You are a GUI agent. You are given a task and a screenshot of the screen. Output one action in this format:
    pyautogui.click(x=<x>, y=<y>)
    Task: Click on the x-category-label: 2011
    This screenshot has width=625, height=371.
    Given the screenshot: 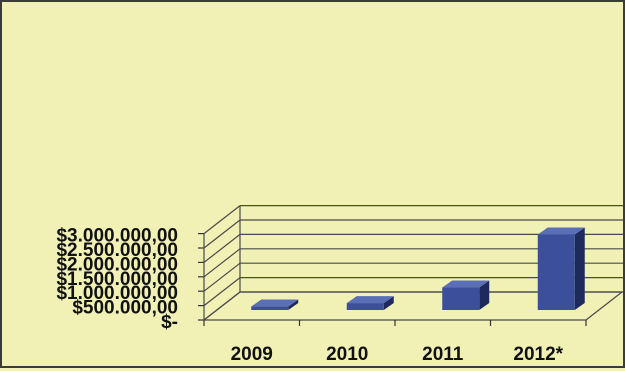 What is the action you would take?
    pyautogui.click(x=443, y=354)
    